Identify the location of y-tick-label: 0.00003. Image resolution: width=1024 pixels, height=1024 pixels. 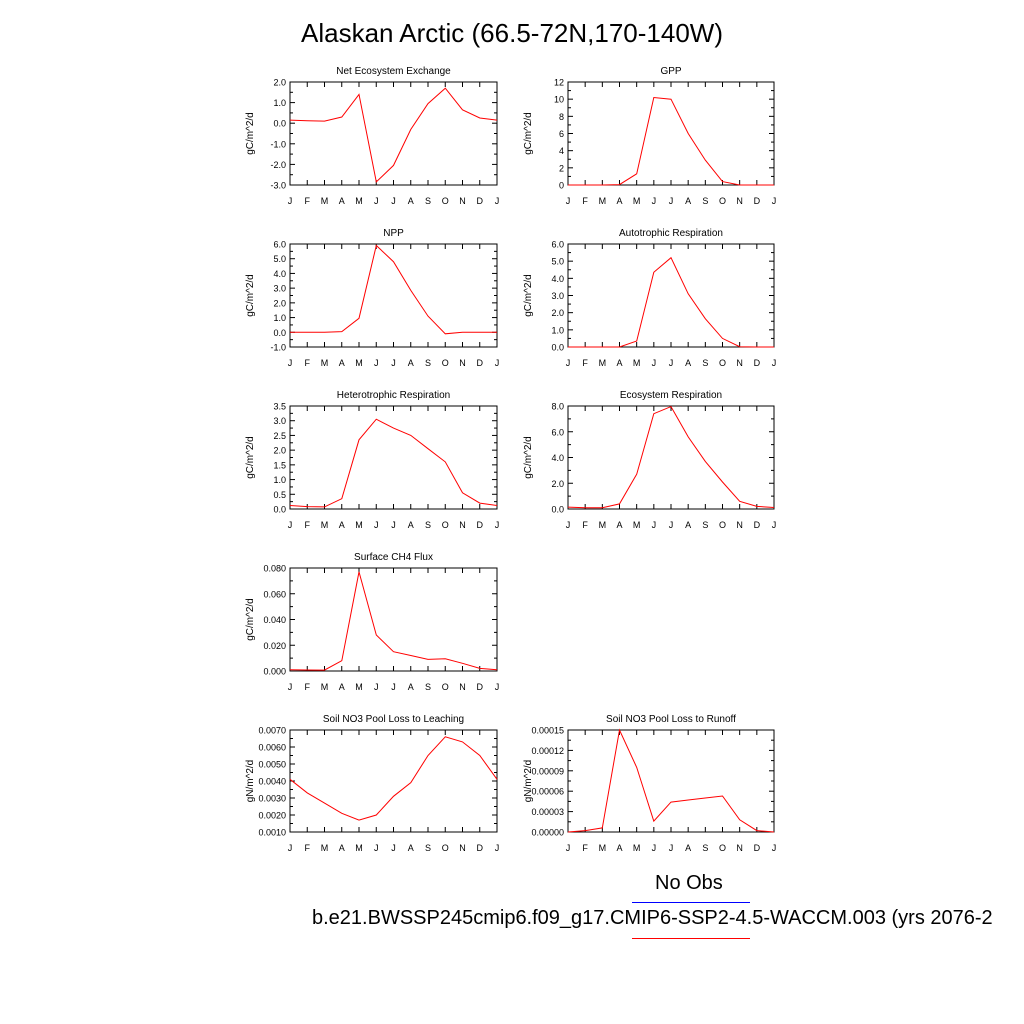
(547, 812).